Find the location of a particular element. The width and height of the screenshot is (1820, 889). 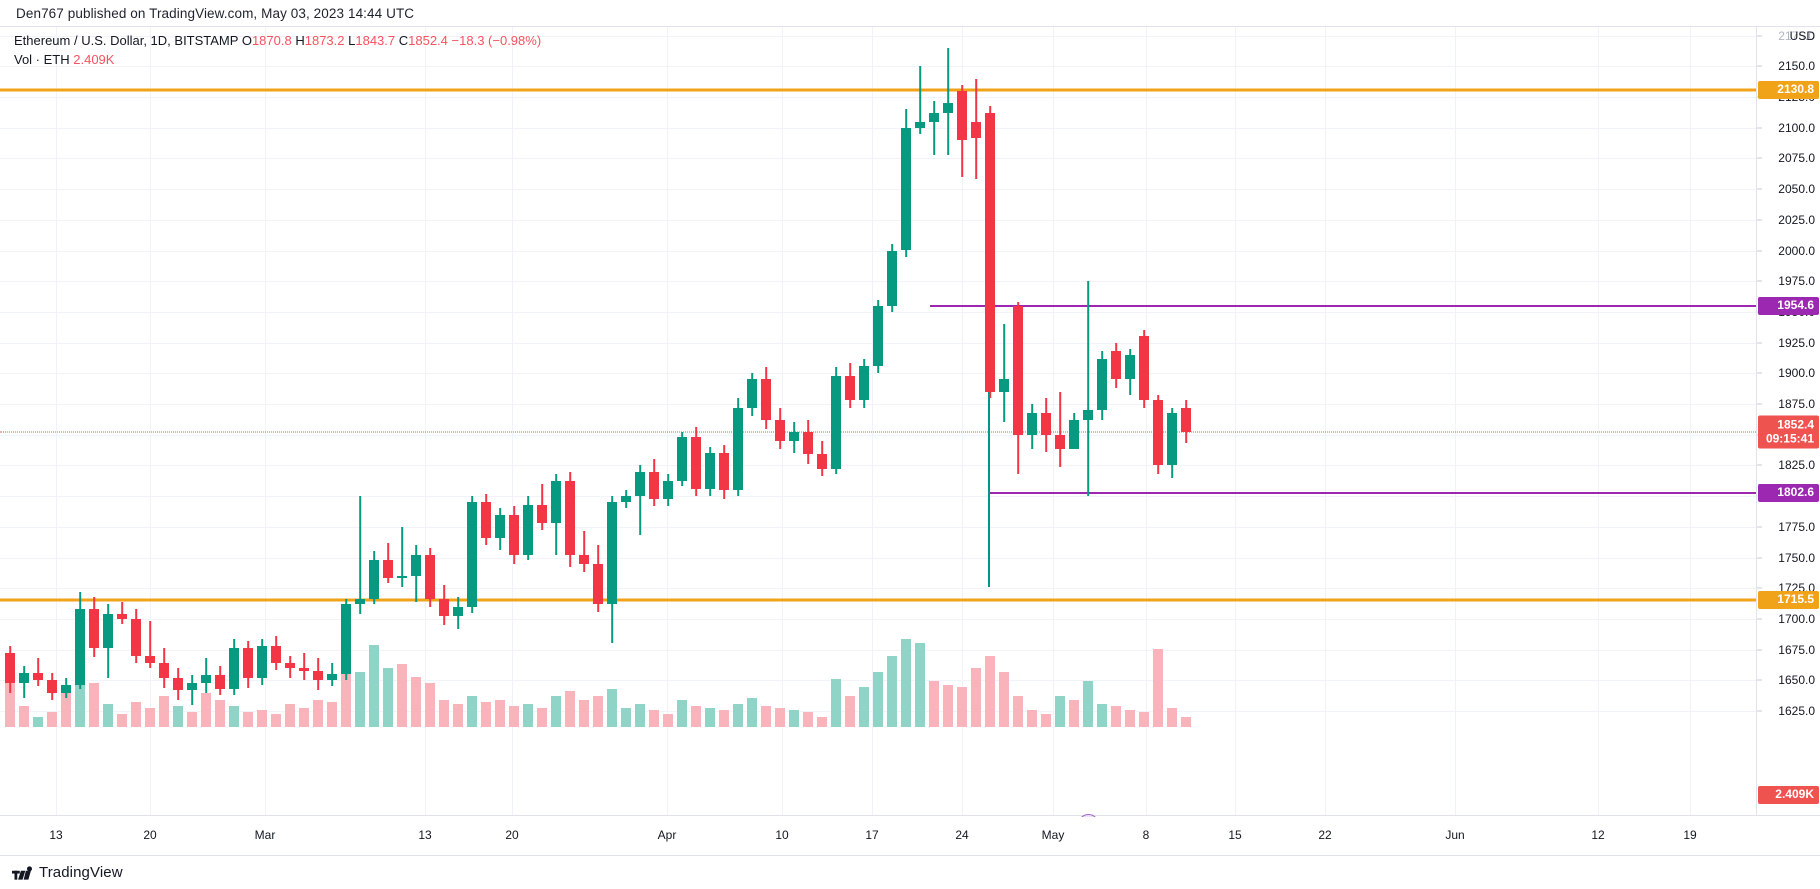

tradingview-brand-text: TradingView is located at coordinates (81, 872).